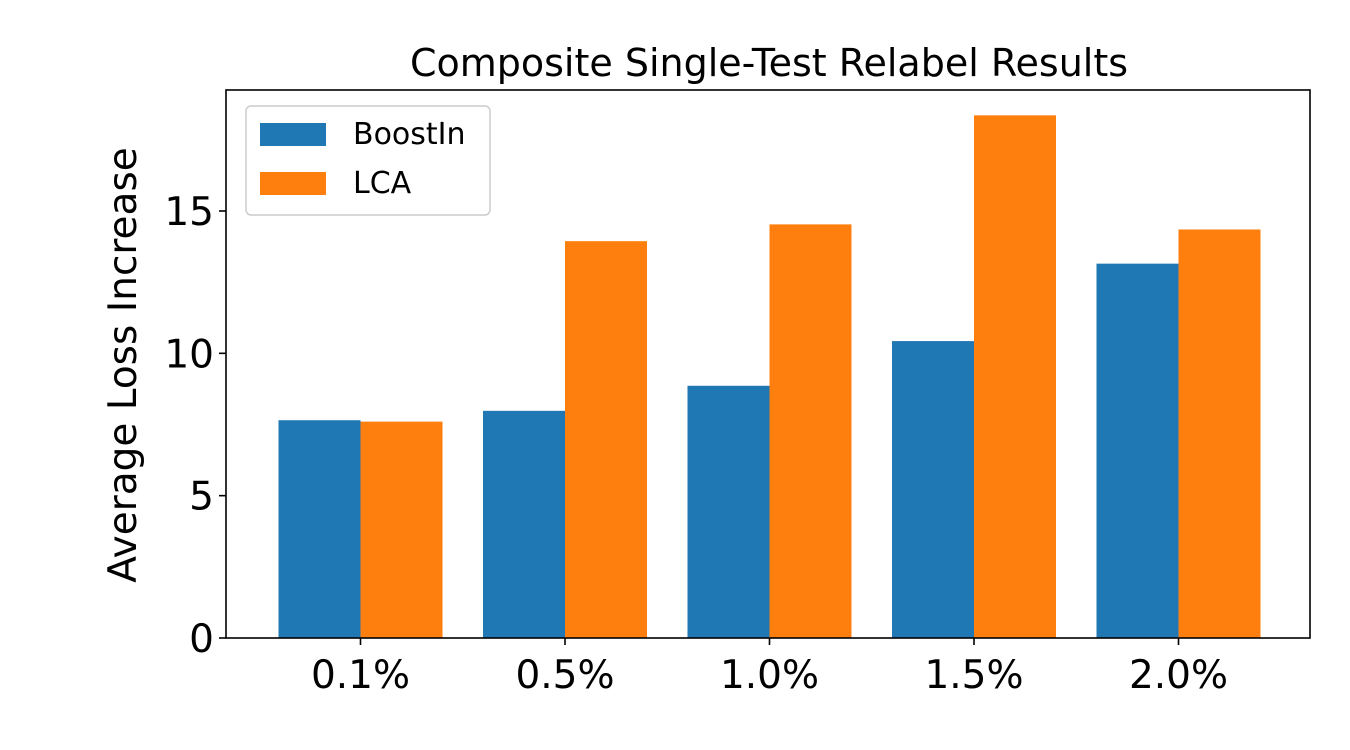 The width and height of the screenshot is (1350, 750). I want to click on y-axis-label: Average Loss Increase, so click(123, 365).